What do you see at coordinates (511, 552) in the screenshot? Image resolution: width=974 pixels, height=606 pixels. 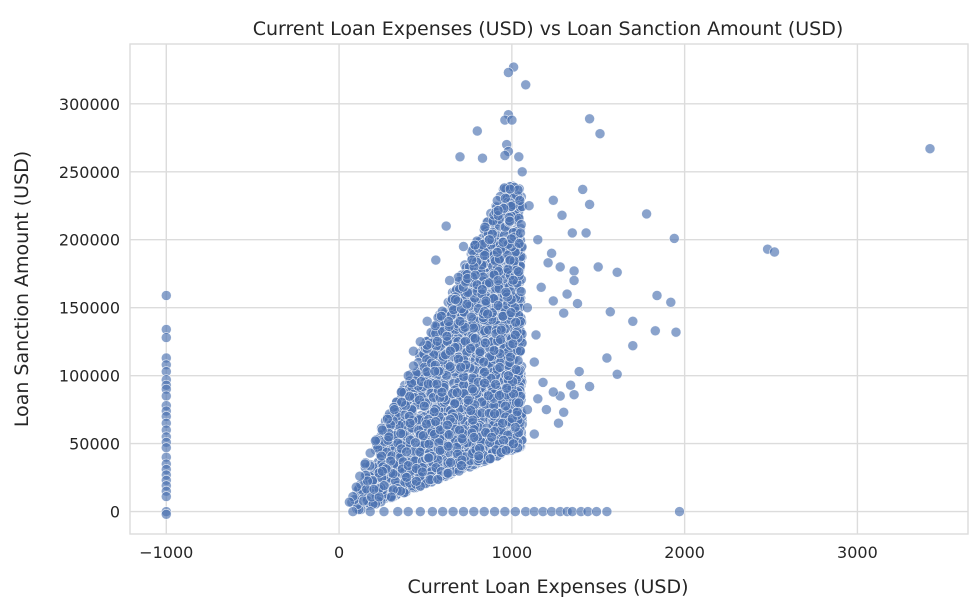 I see `x-tick-label: 1000` at bounding box center [511, 552].